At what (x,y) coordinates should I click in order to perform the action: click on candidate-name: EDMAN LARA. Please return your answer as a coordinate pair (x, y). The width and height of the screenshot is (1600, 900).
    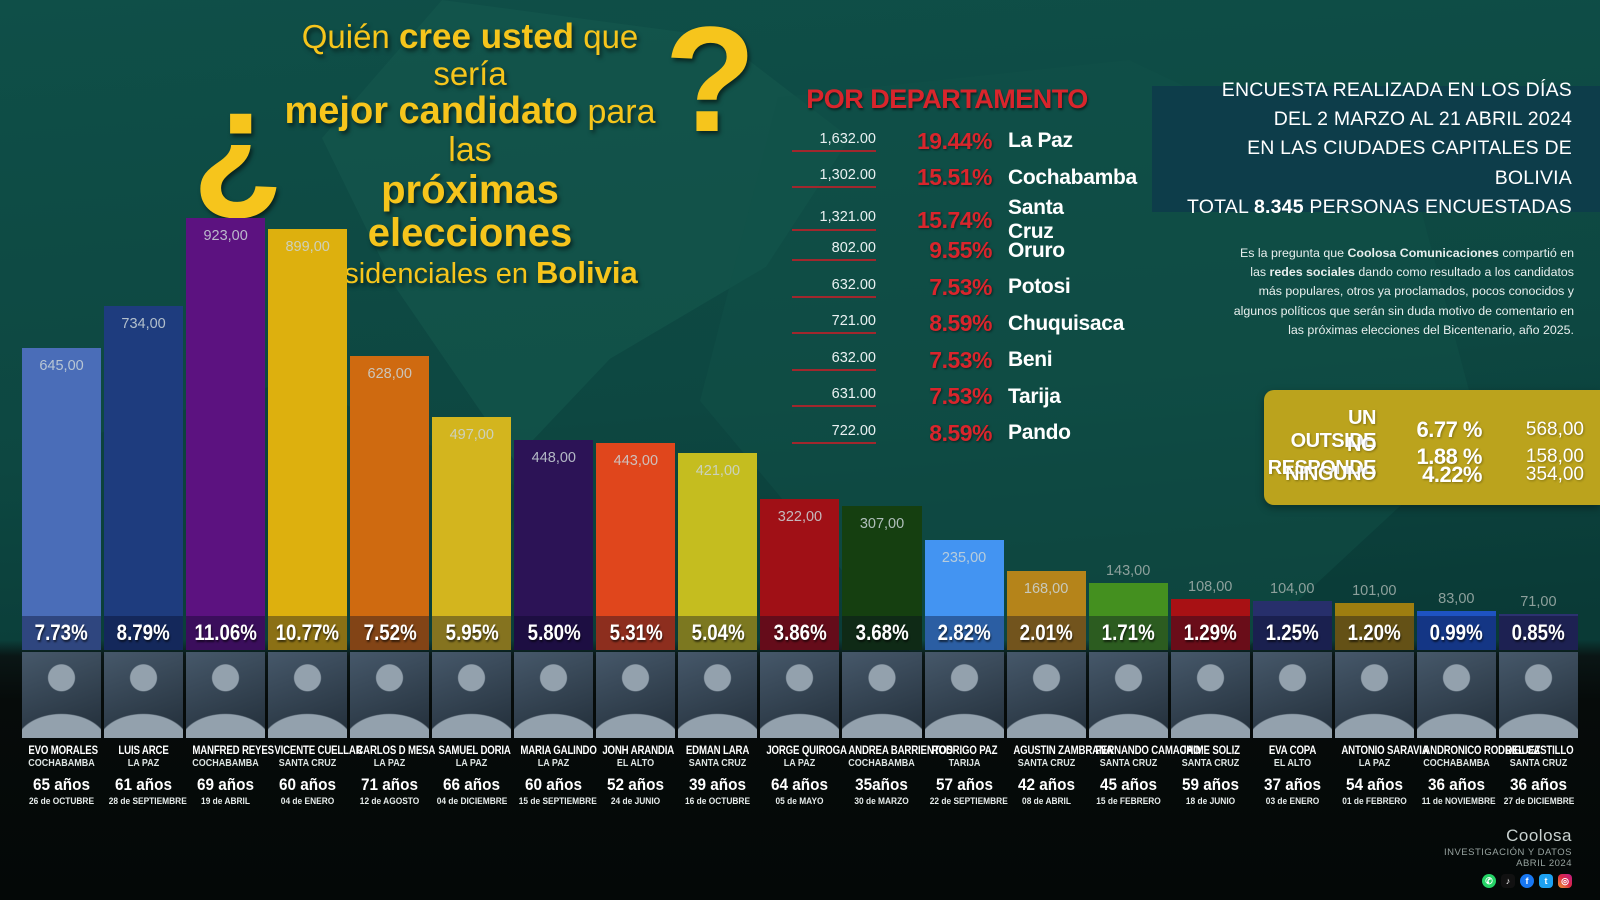
    Looking at the image, I should click on (718, 751).